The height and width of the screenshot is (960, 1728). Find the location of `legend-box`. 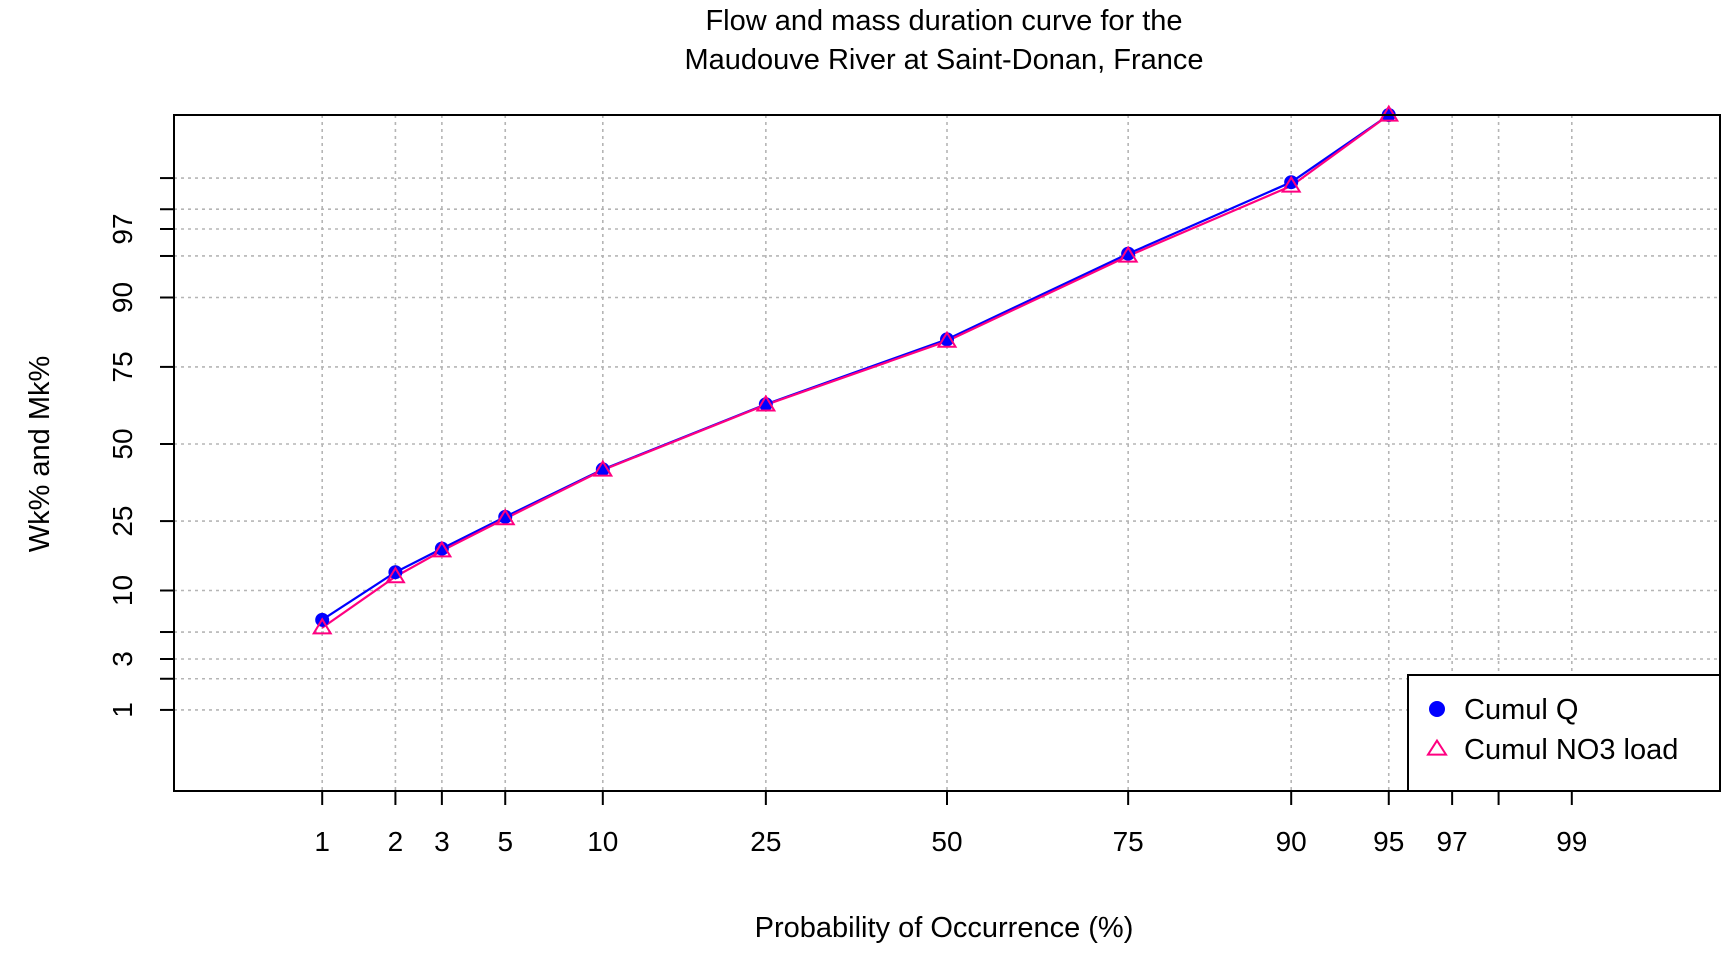

legend-box is located at coordinates (1564, 733).